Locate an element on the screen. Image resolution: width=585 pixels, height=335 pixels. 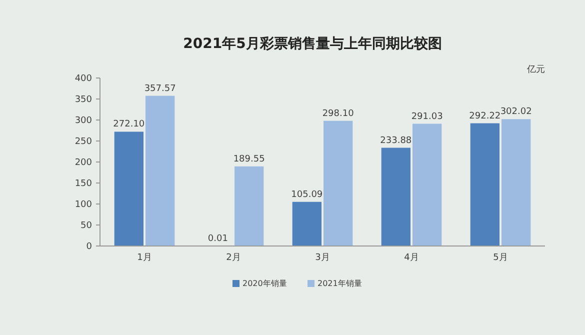
data-label: 233.88 is located at coordinates (396, 141).